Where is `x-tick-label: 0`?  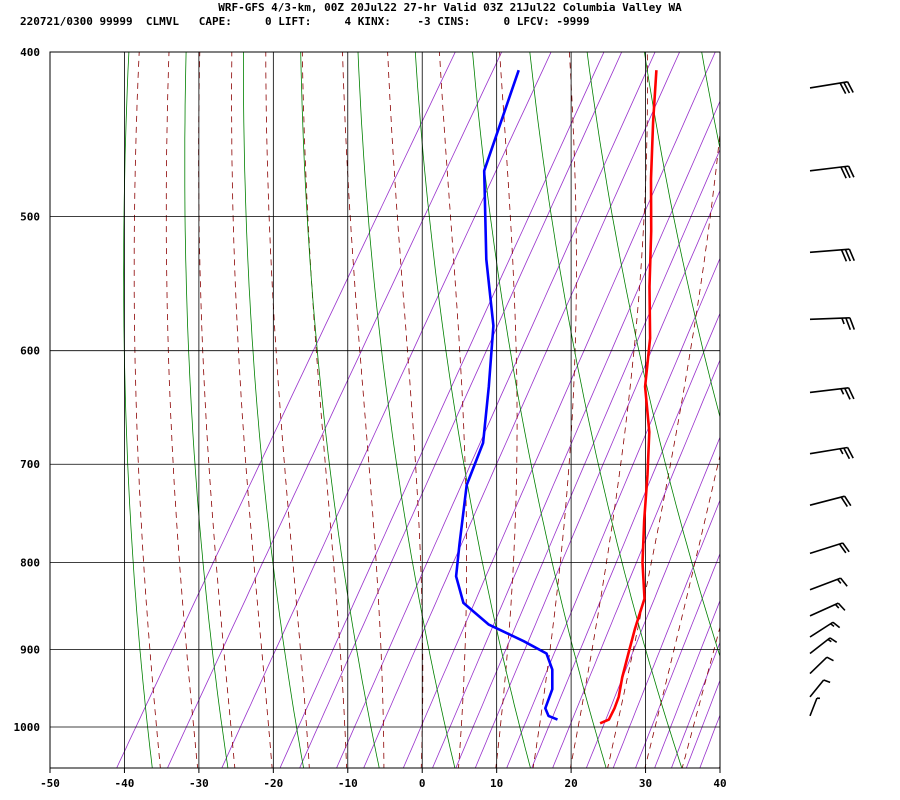
x-tick-label: 0 is located at coordinates (422, 783).